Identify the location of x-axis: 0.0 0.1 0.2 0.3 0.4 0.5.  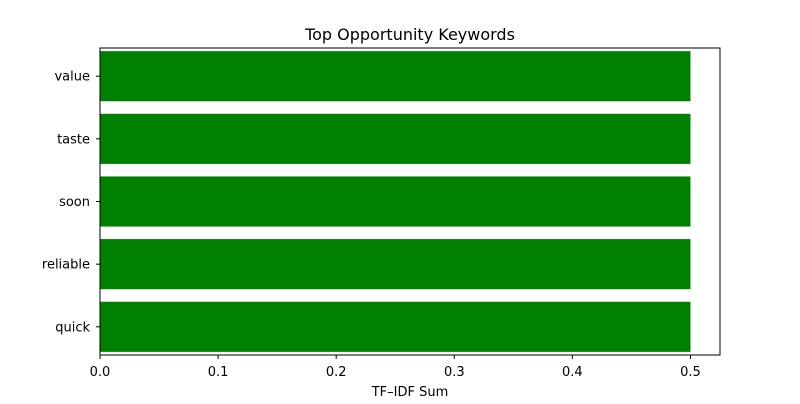
(395, 367).